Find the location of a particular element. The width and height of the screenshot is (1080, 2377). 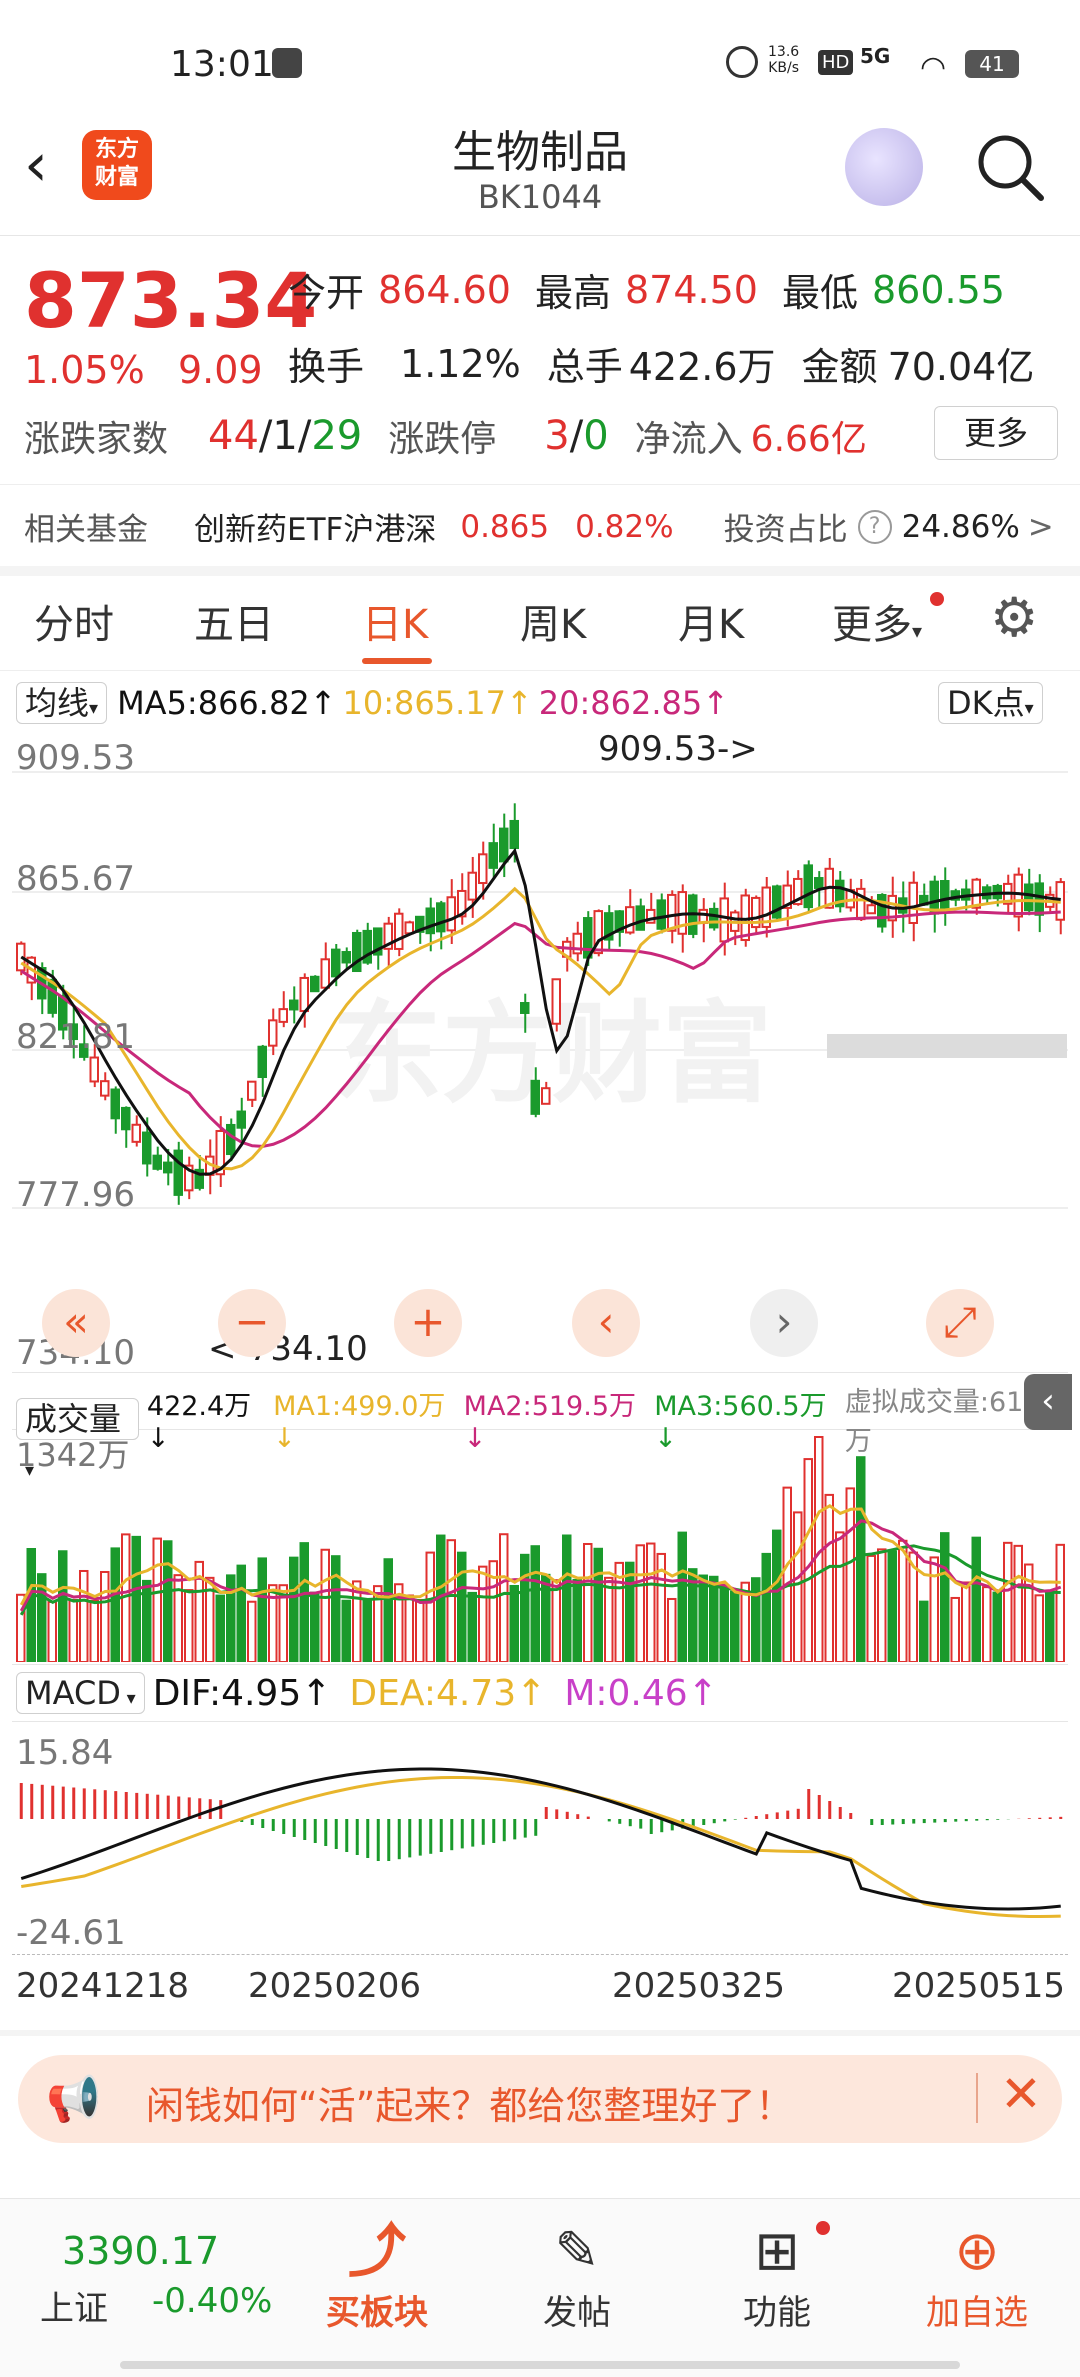

post-button: ✎ 发帖 is located at coordinates (577, 2275).